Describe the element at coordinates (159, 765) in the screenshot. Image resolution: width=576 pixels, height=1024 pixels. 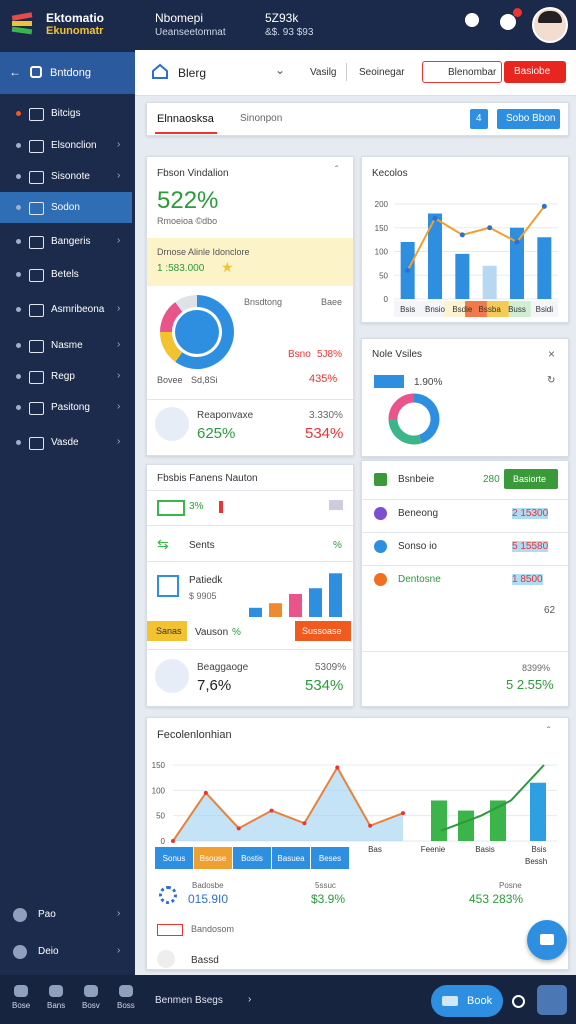
I see `y-tick-label: 150` at that location.